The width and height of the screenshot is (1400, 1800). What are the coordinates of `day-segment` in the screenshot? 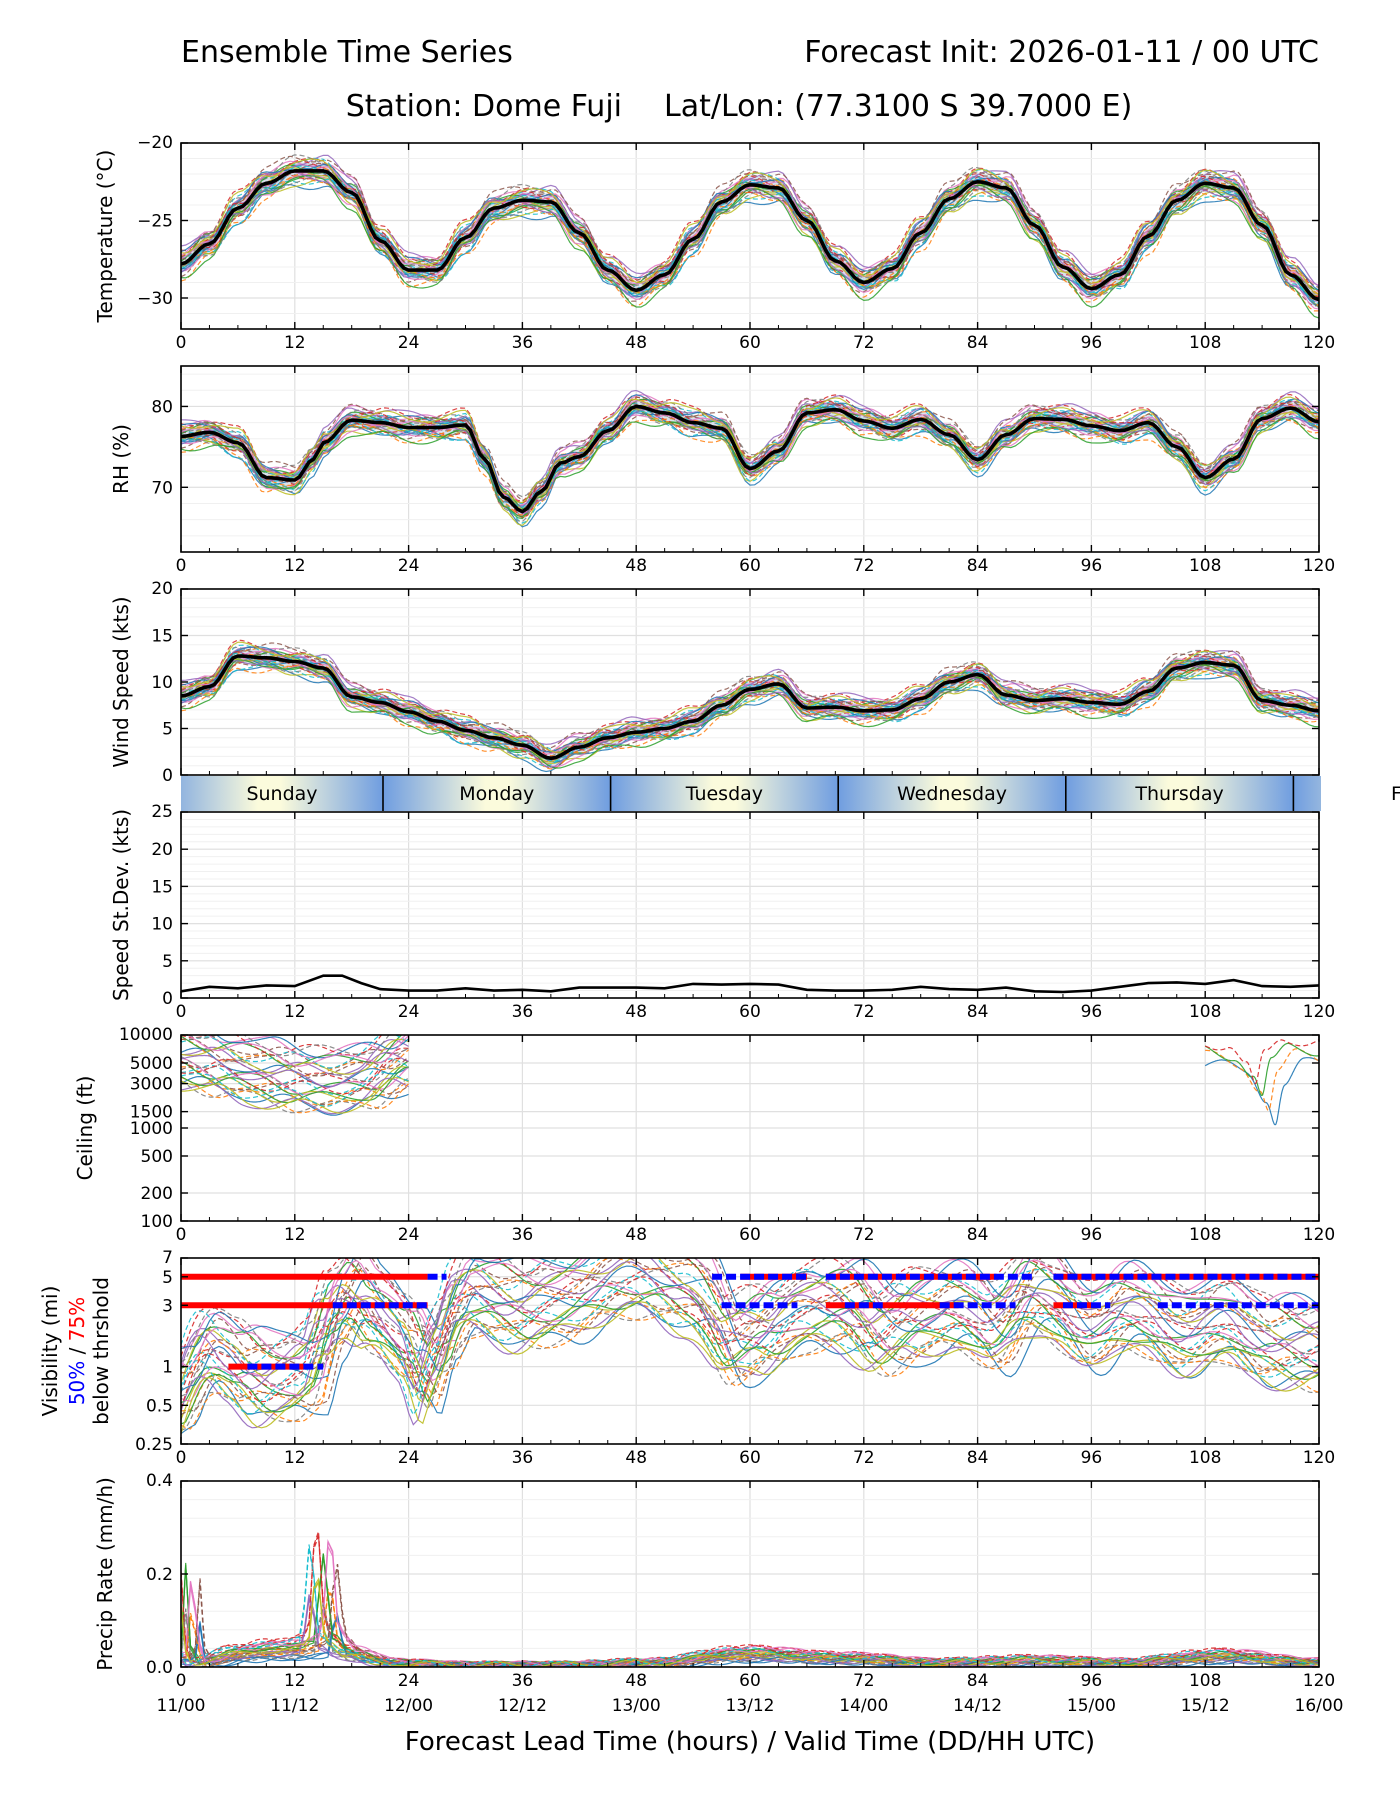 It's located at (1179, 793).